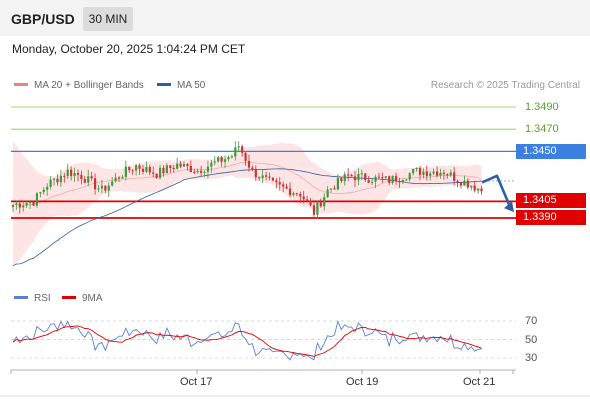 The image size is (590, 400). Describe the element at coordinates (497, 193) in the screenshot. I see `forecast-arrow` at that location.